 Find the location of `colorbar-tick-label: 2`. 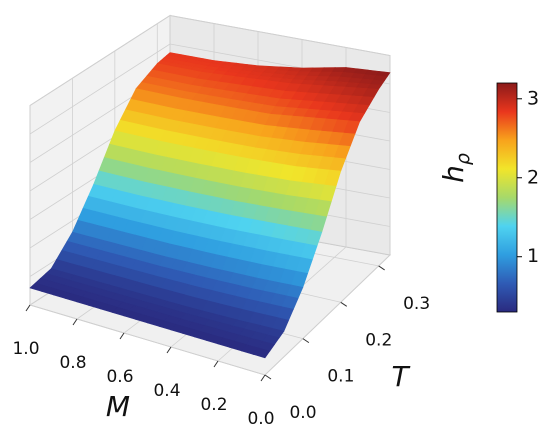

colorbar-tick-label: 2 is located at coordinates (533, 177).